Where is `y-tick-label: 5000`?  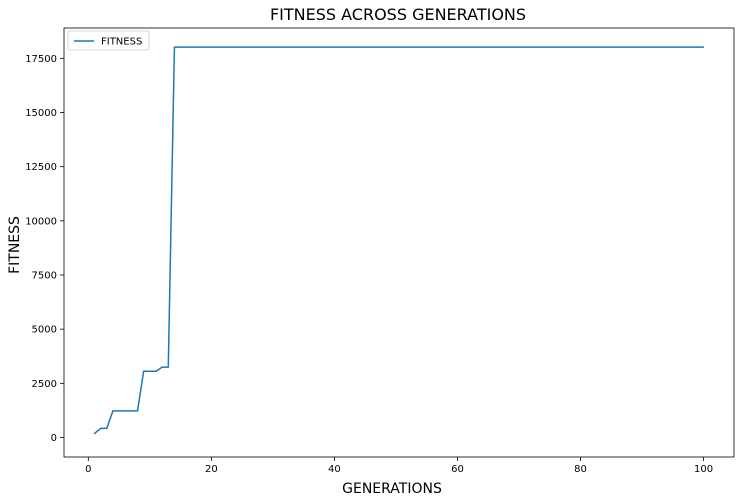 y-tick-label: 5000 is located at coordinates (44, 330).